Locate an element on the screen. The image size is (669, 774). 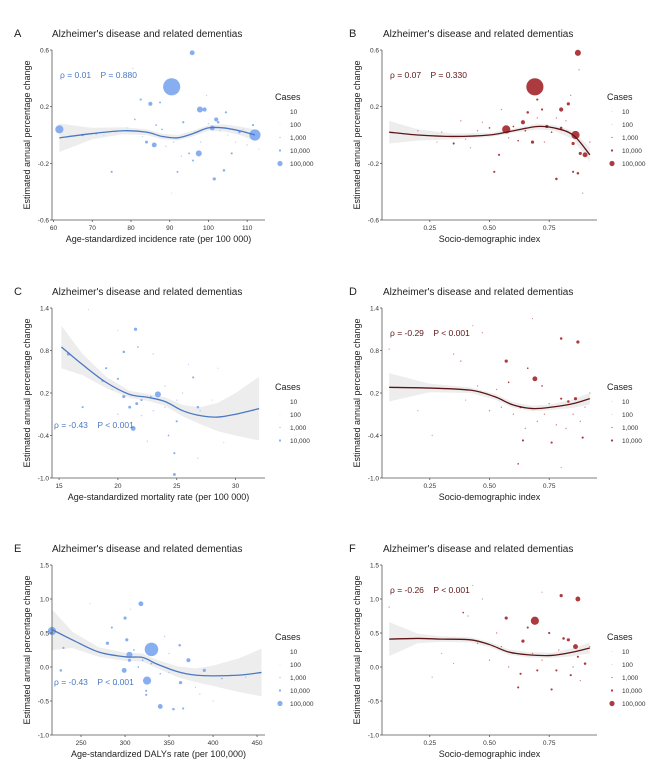
panel-letter: F is located at coordinates (352, 549).